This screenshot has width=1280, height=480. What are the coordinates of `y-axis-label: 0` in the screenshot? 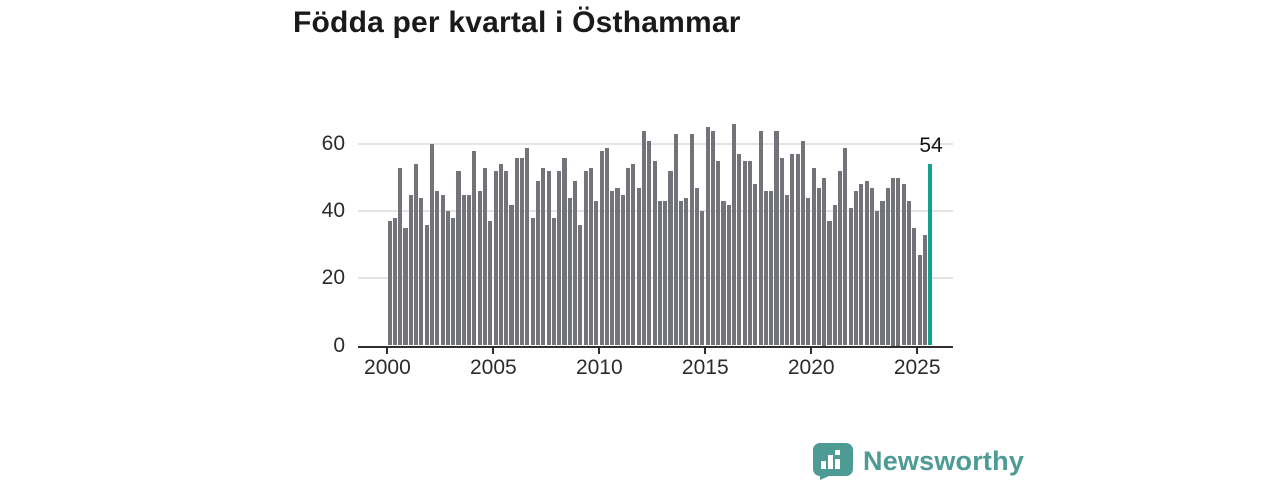 It's located at (339, 345).